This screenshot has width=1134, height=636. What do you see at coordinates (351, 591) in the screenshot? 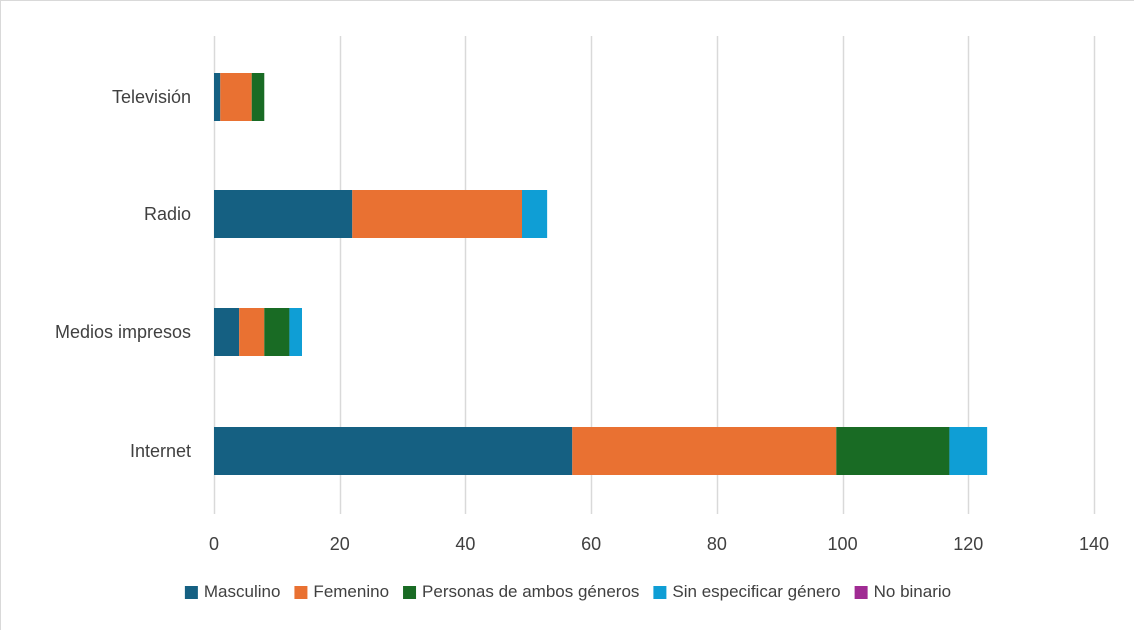
I see `legend-label: Femenino` at bounding box center [351, 591].